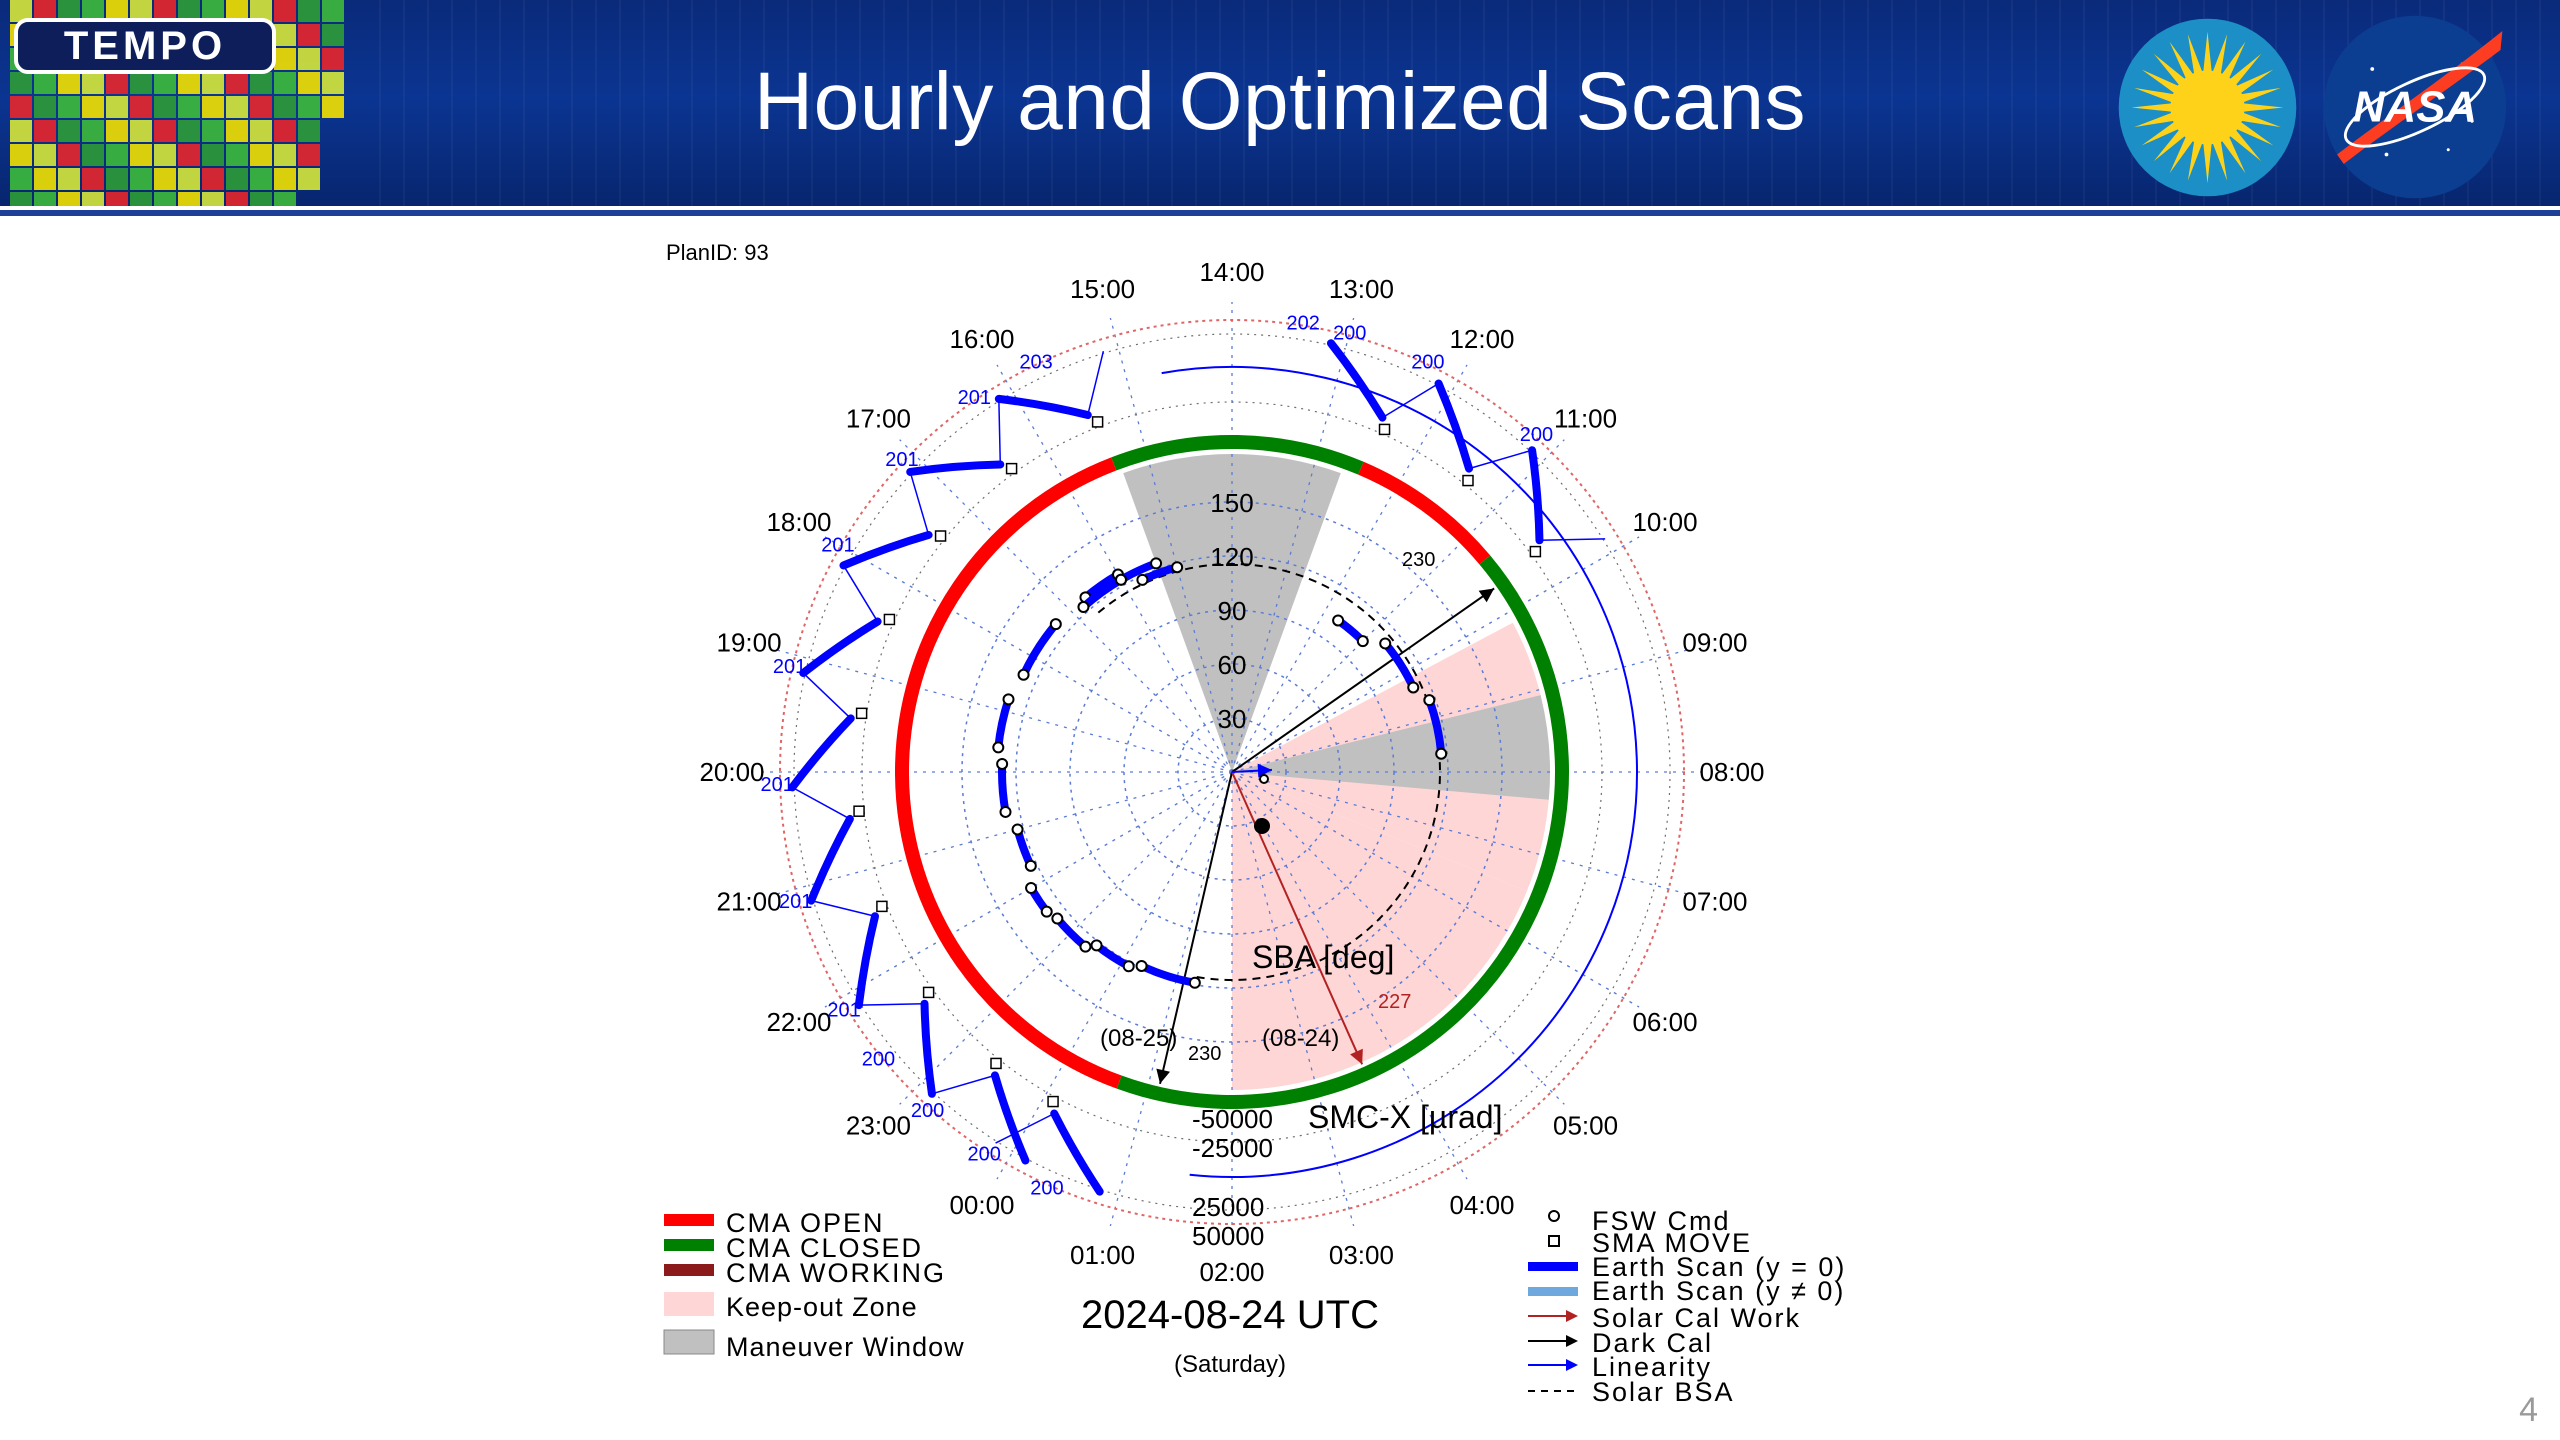 The image size is (2560, 1440). I want to click on hour-label: 02:00, so click(1231, 1272).